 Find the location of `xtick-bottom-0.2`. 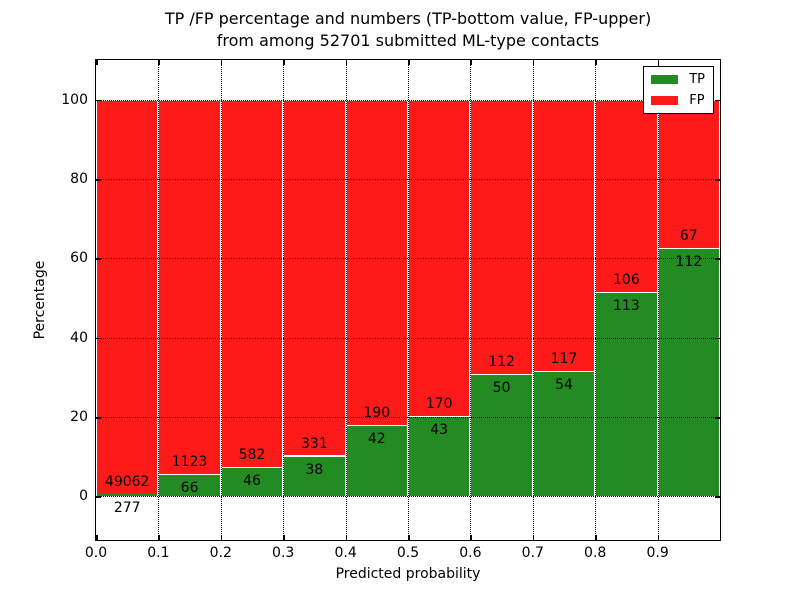

xtick-bottom-0.2 is located at coordinates (221, 537).